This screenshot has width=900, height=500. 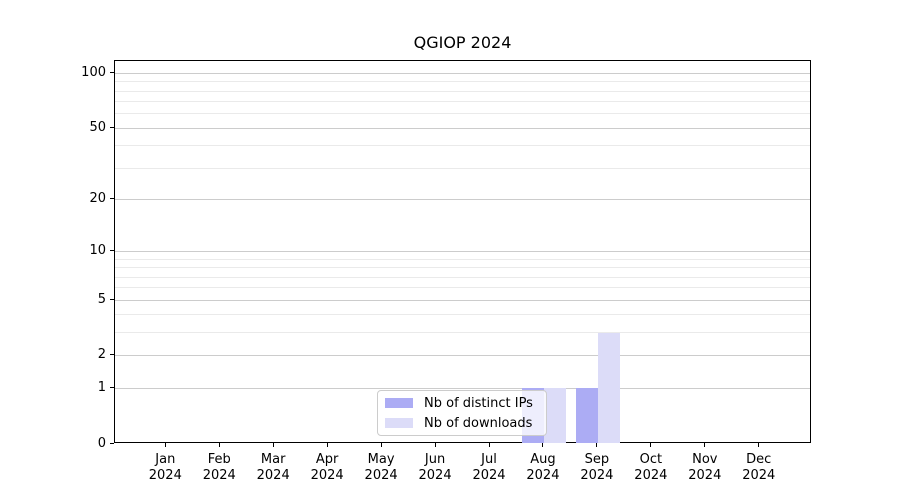 I want to click on x-tick-label: Jan 2024, so click(x=165, y=468).